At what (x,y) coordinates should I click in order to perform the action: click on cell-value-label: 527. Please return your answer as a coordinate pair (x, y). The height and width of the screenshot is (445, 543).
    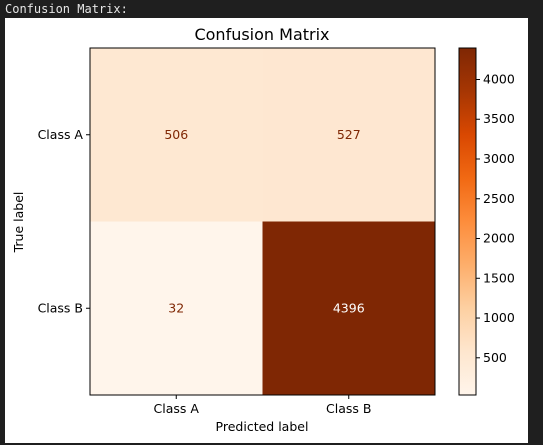
    Looking at the image, I should click on (349, 134).